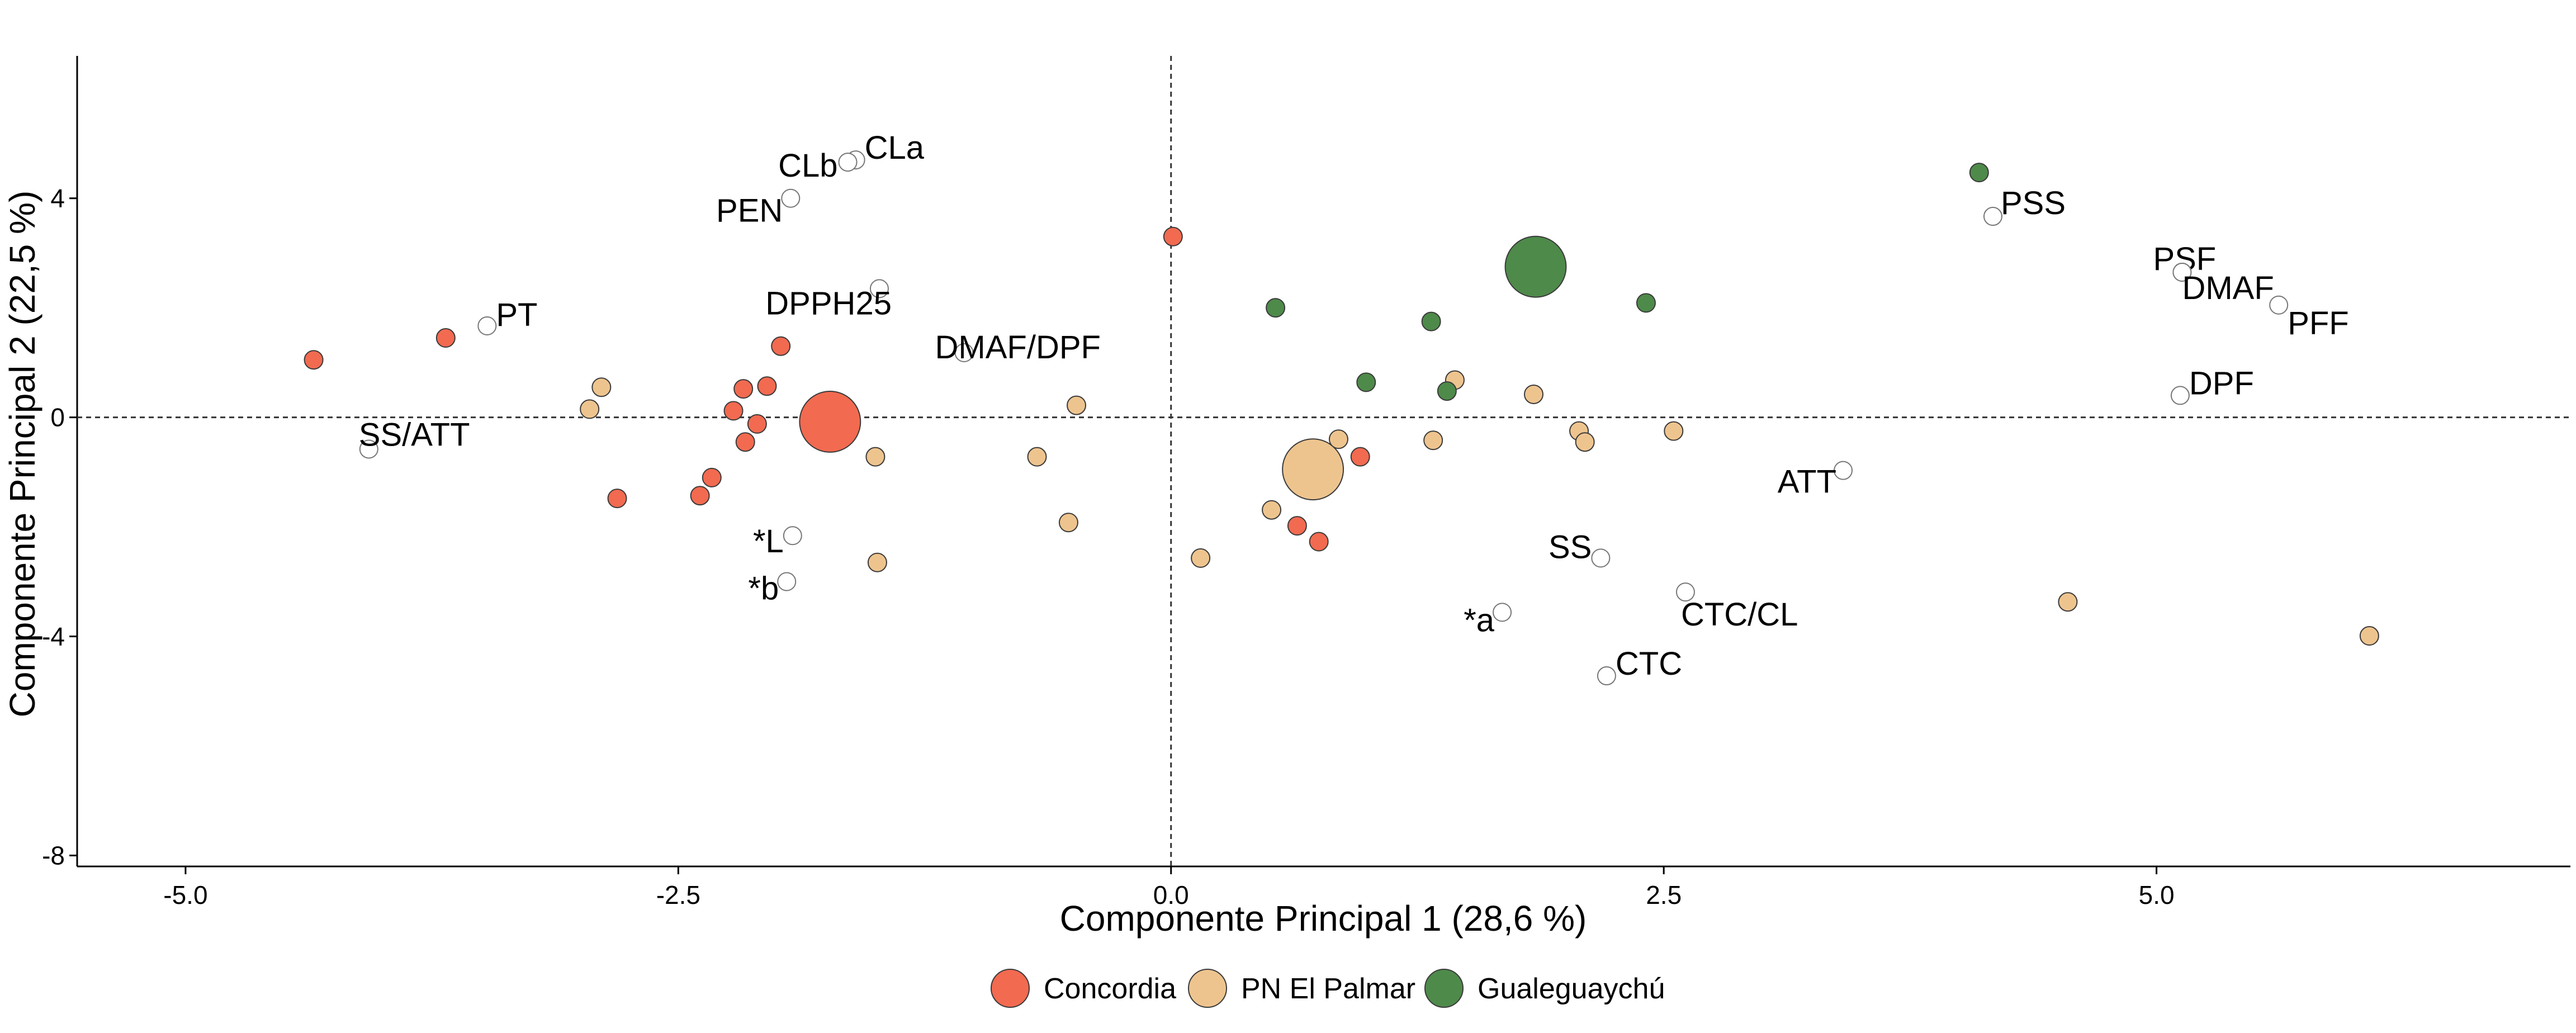 The width and height of the screenshot is (2576, 1033). Describe the element at coordinates (1018, 347) in the screenshot. I see `variable-label: DMAF/DPF` at that location.